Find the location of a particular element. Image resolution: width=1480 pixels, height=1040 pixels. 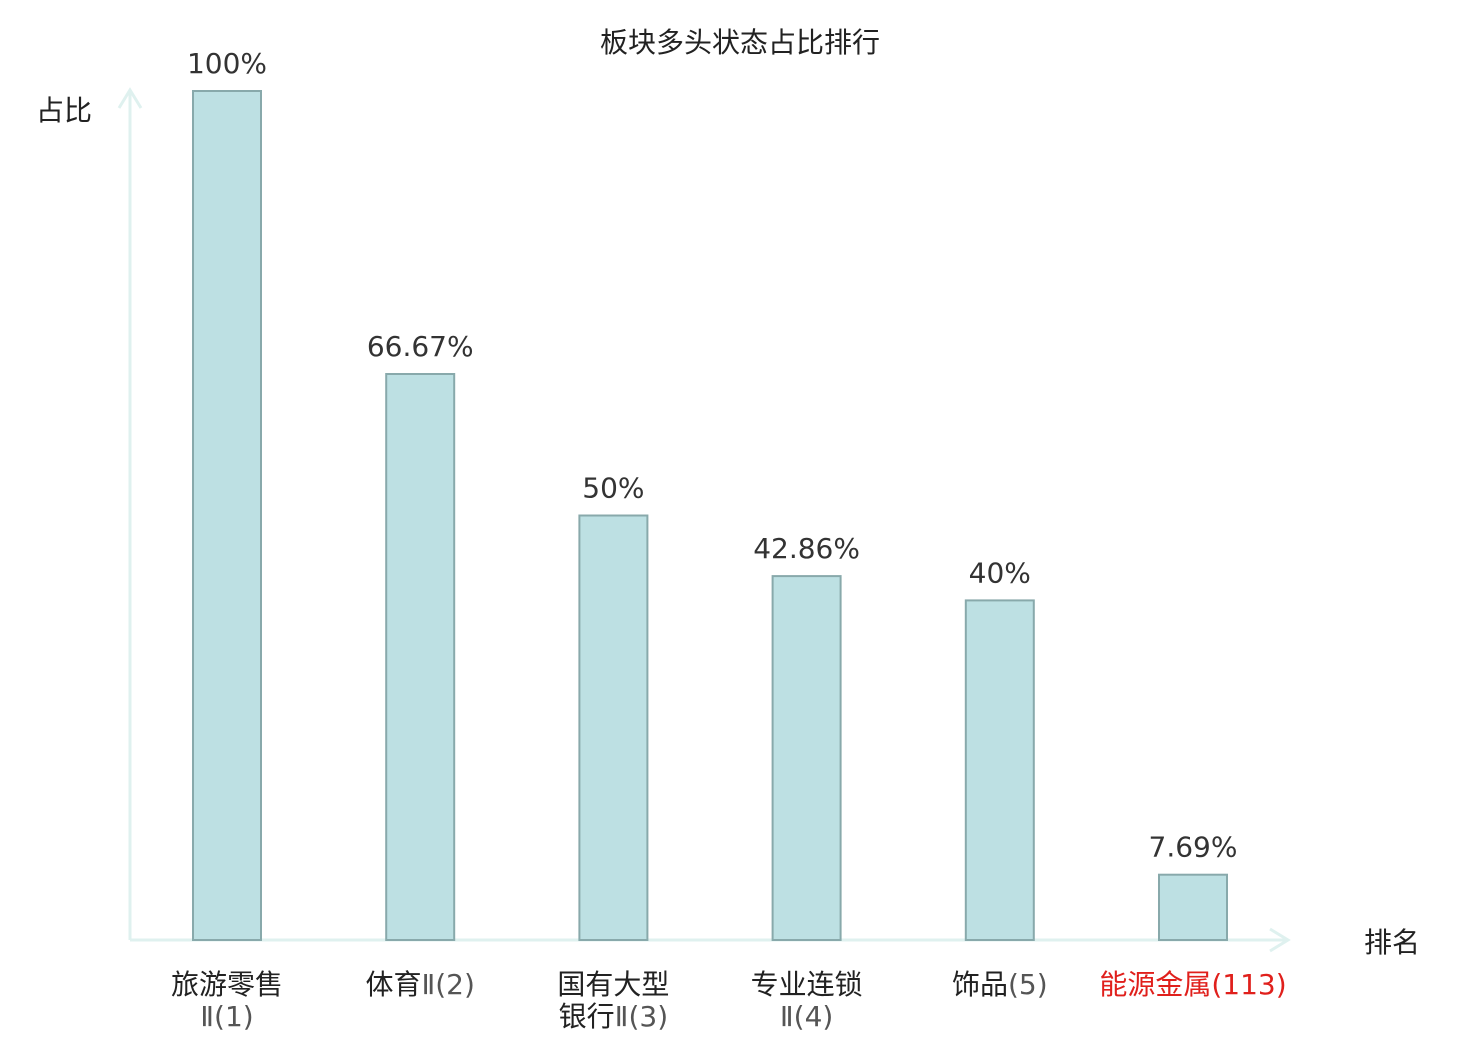

category-label-5-line-1: 饰品(5) is located at coordinates (1000, 984).